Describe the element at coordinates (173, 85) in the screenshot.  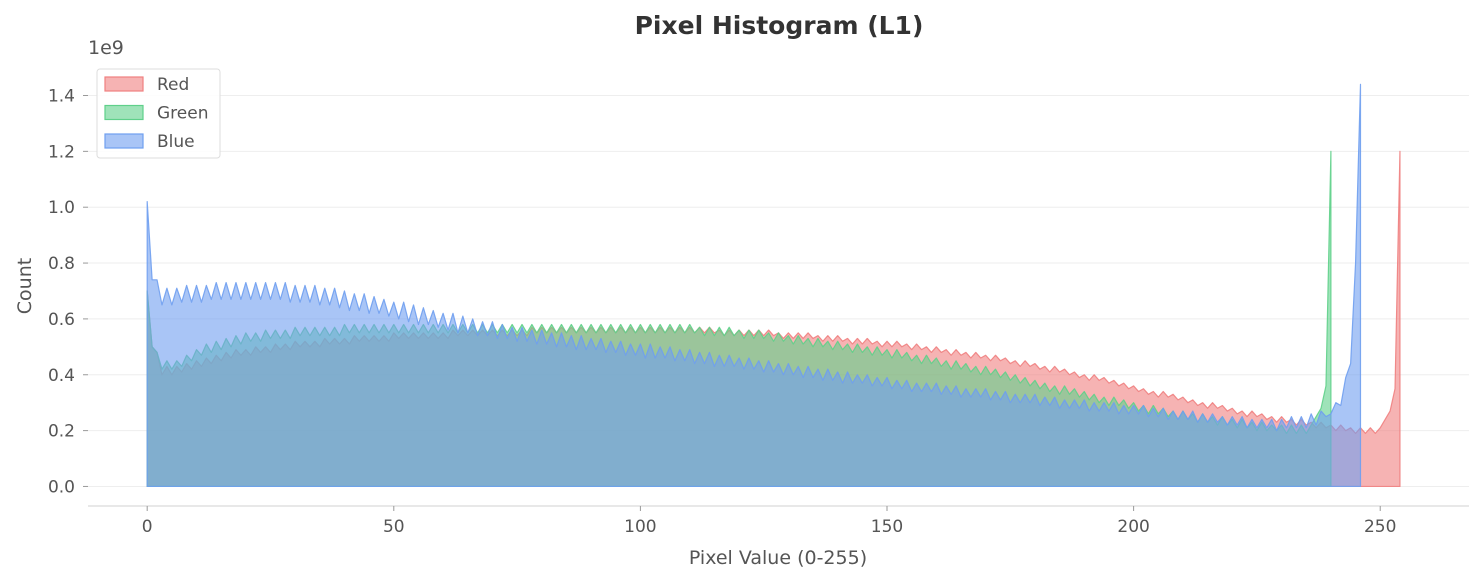
I see `legend-label-red: Red` at that location.